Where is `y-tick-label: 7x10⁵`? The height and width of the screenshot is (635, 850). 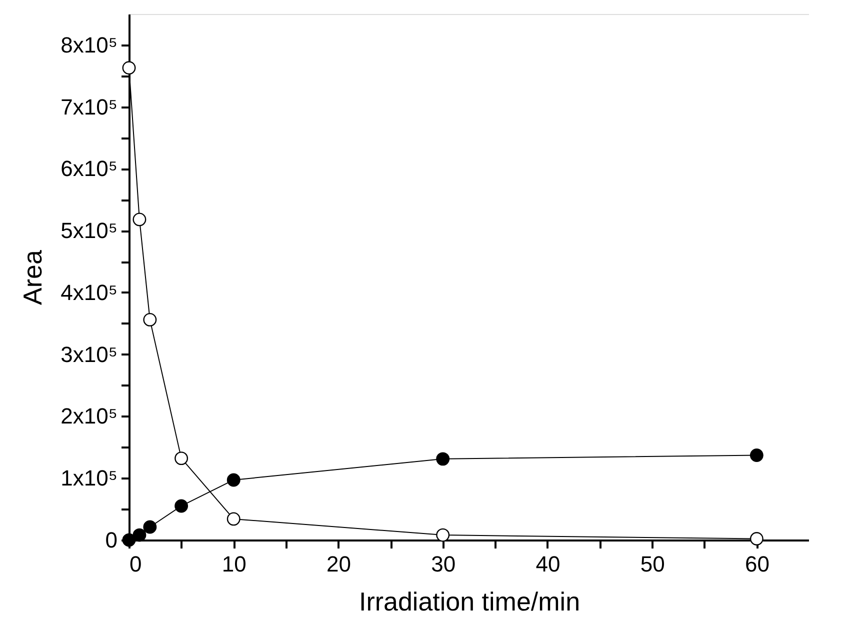 y-tick-label: 7x10⁵ is located at coordinates (89, 107).